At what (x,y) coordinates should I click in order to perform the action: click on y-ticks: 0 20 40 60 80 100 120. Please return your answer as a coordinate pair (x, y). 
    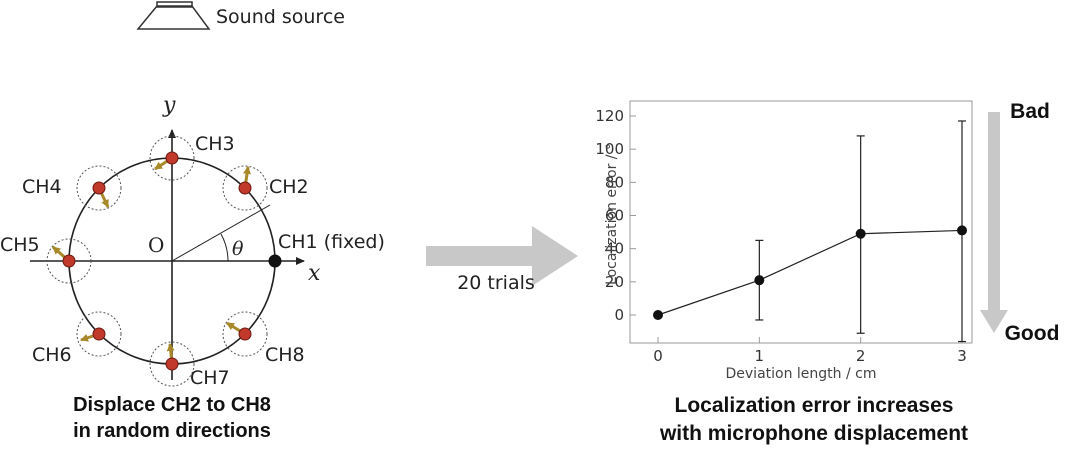
    Looking at the image, I should click on (615, 215).